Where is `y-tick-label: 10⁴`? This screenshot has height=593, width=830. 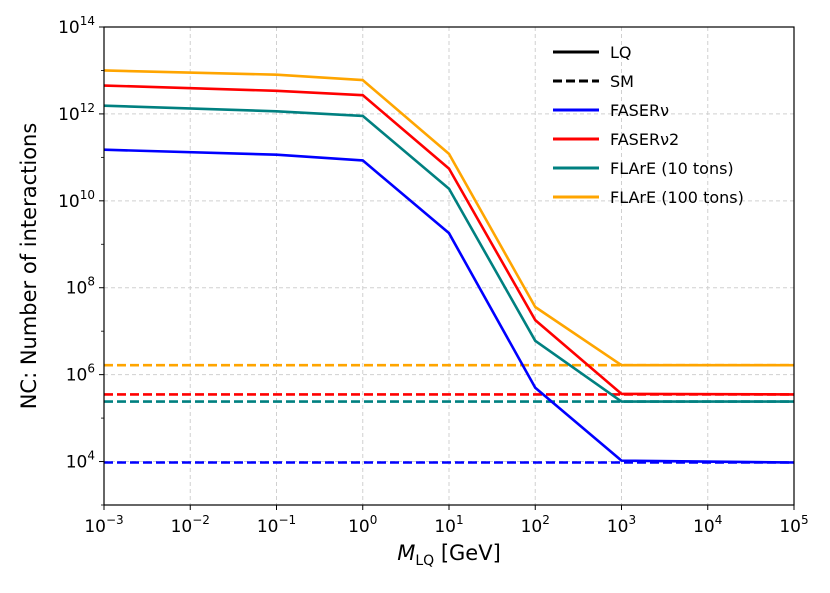 y-tick-label: 10⁴ is located at coordinates (80, 461).